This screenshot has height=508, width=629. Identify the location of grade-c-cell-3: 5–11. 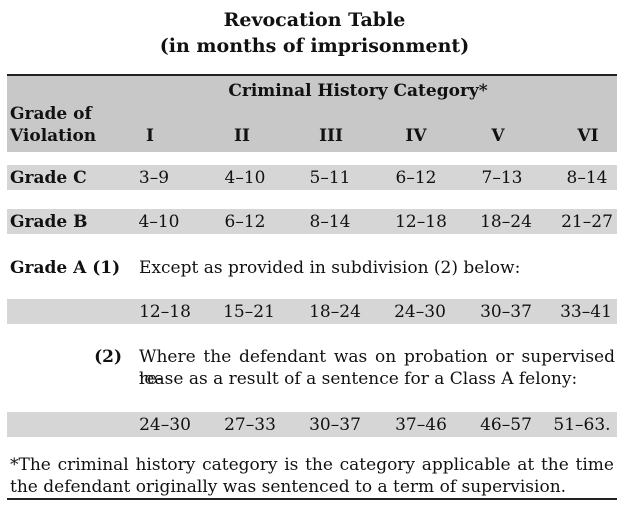
(330, 178).